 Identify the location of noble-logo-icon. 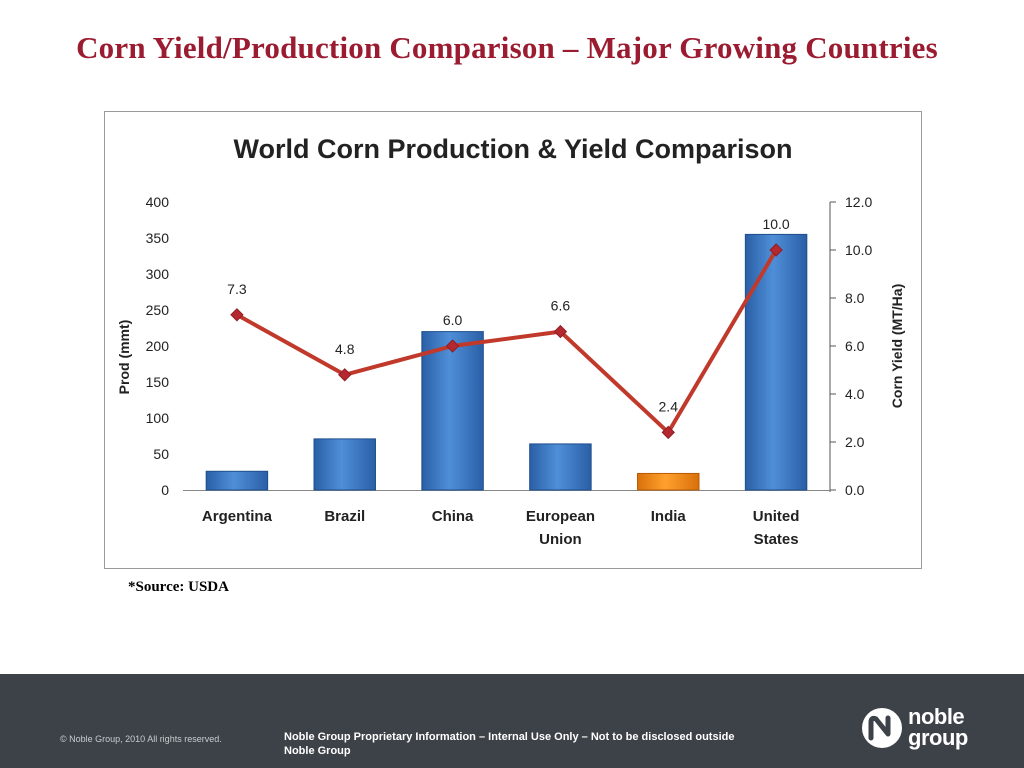
(882, 728).